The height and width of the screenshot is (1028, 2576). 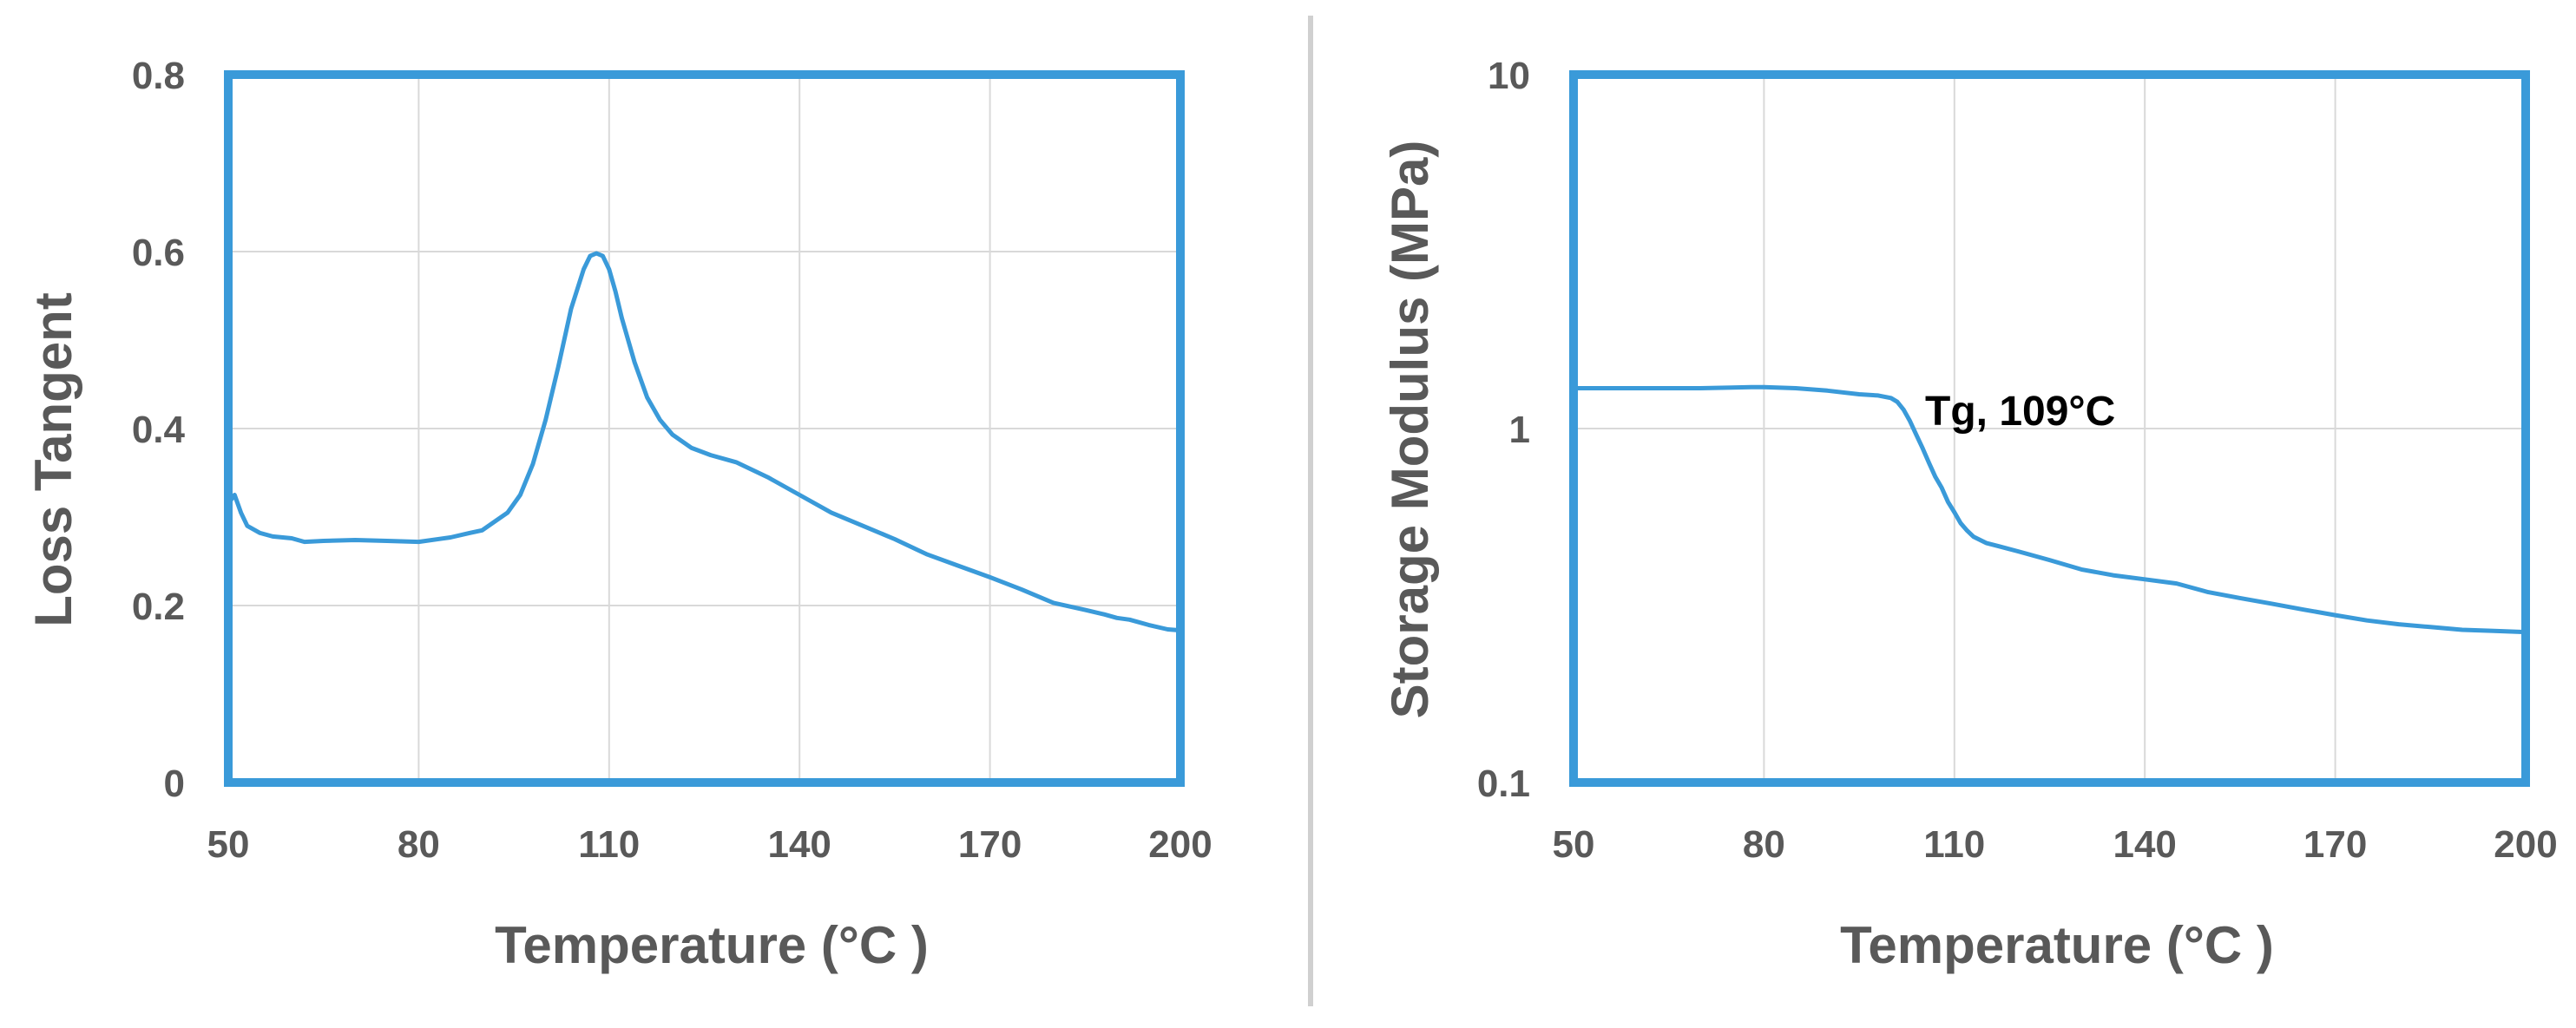 What do you see at coordinates (158, 76) in the screenshot?
I see `y-tick-label: 0.8` at bounding box center [158, 76].